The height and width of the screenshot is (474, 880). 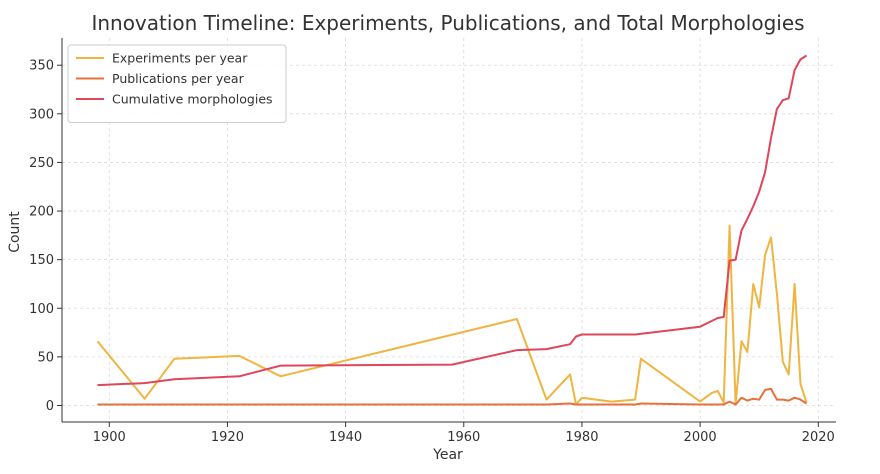 I want to click on legend-label: Publications per year, so click(x=178, y=78).